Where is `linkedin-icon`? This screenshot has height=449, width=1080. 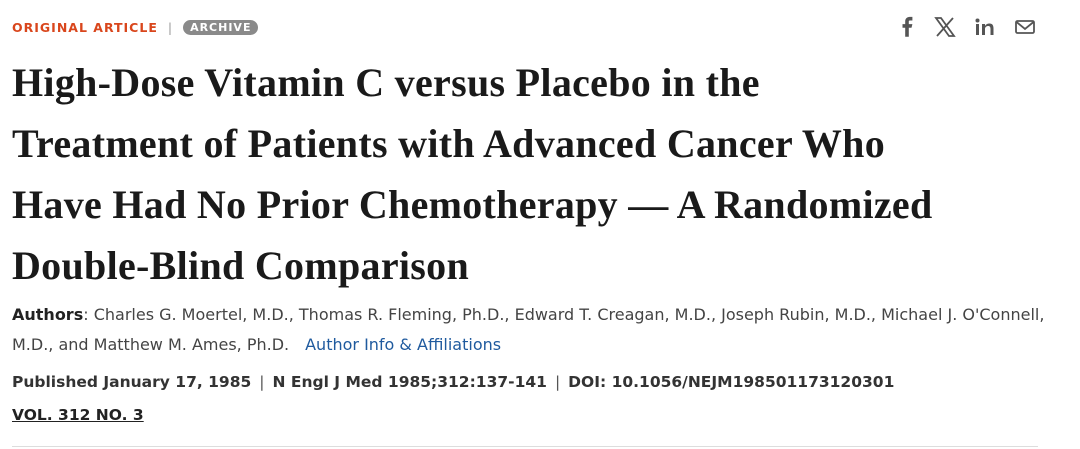
linkedin-icon is located at coordinates (985, 27).